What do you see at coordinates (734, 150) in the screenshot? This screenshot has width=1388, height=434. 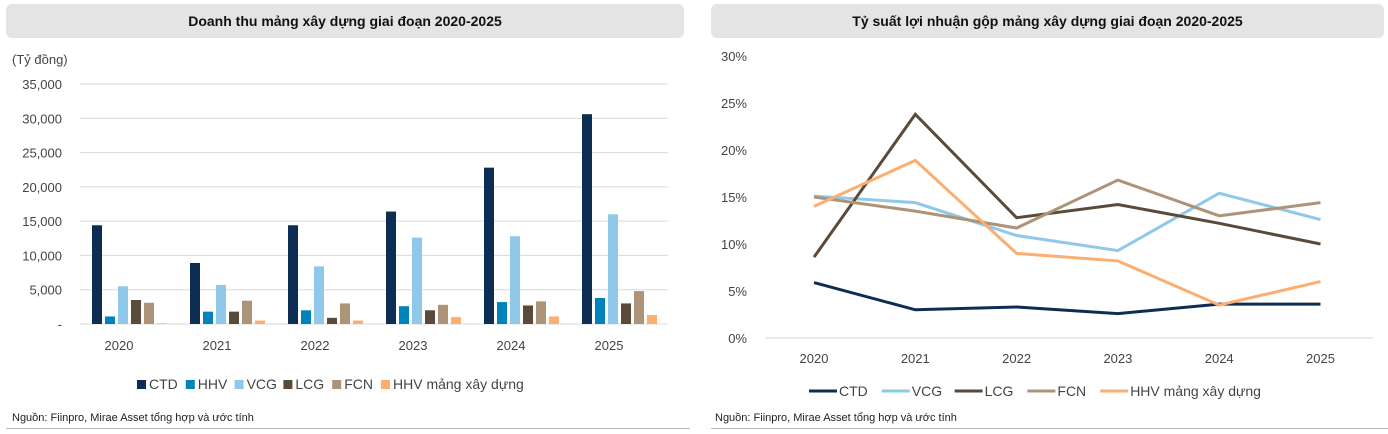 I see `y-tick-label: 20%` at bounding box center [734, 150].